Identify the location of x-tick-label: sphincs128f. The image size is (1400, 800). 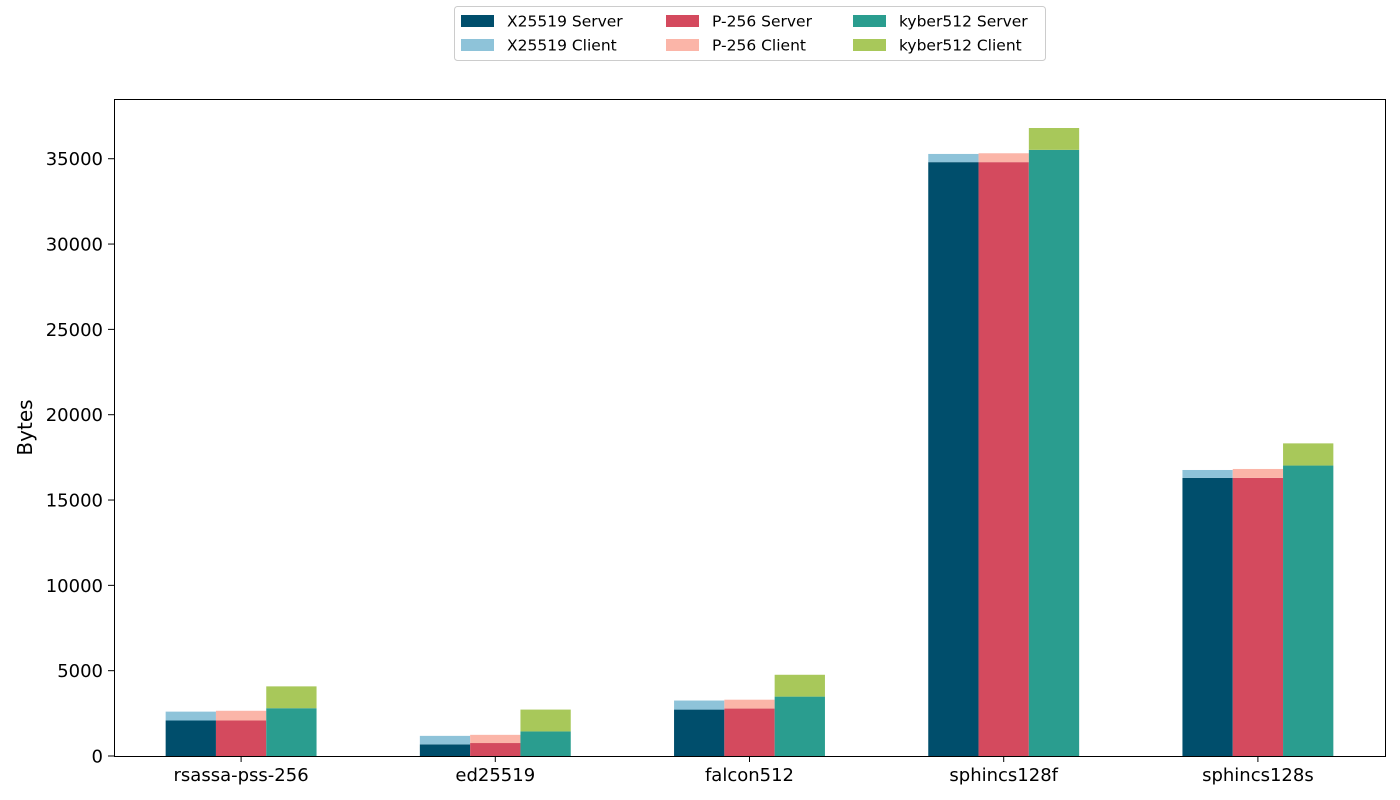
(1003, 775).